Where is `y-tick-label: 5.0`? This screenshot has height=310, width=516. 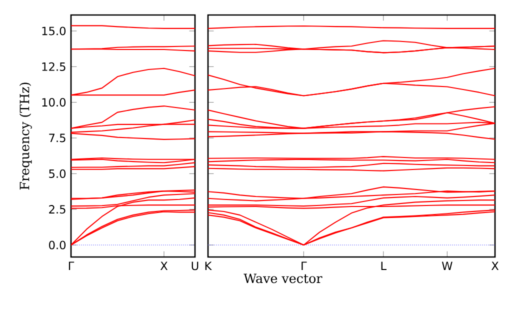
y-tick-label: 5.0 is located at coordinates (57, 173).